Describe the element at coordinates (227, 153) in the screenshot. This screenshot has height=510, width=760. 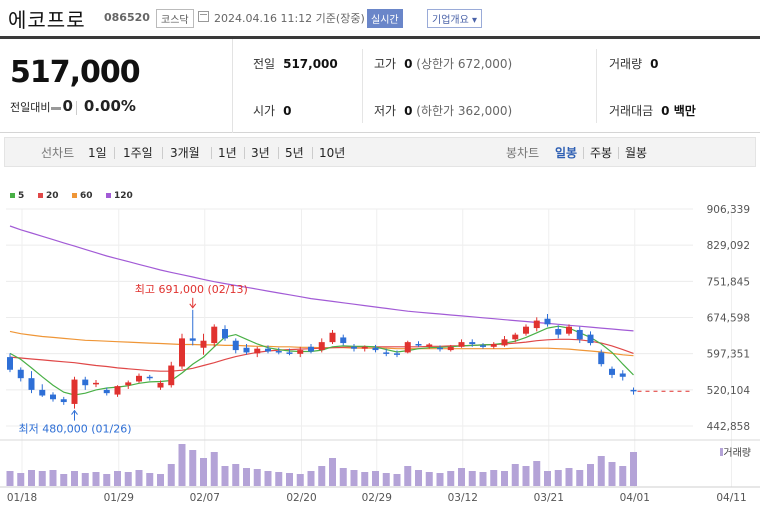
I see `tab-1y: 1년` at that location.